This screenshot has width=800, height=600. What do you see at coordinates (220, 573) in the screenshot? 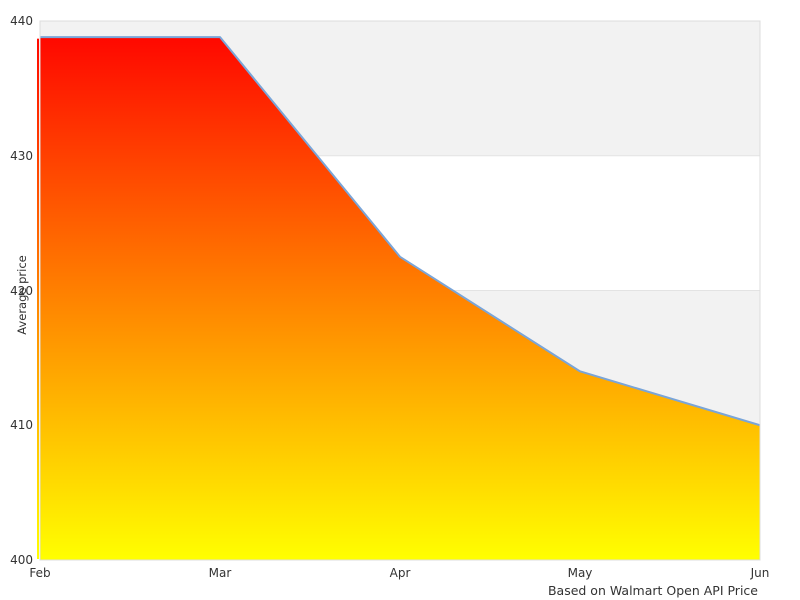
I see `x-tick-label: Mar` at bounding box center [220, 573].